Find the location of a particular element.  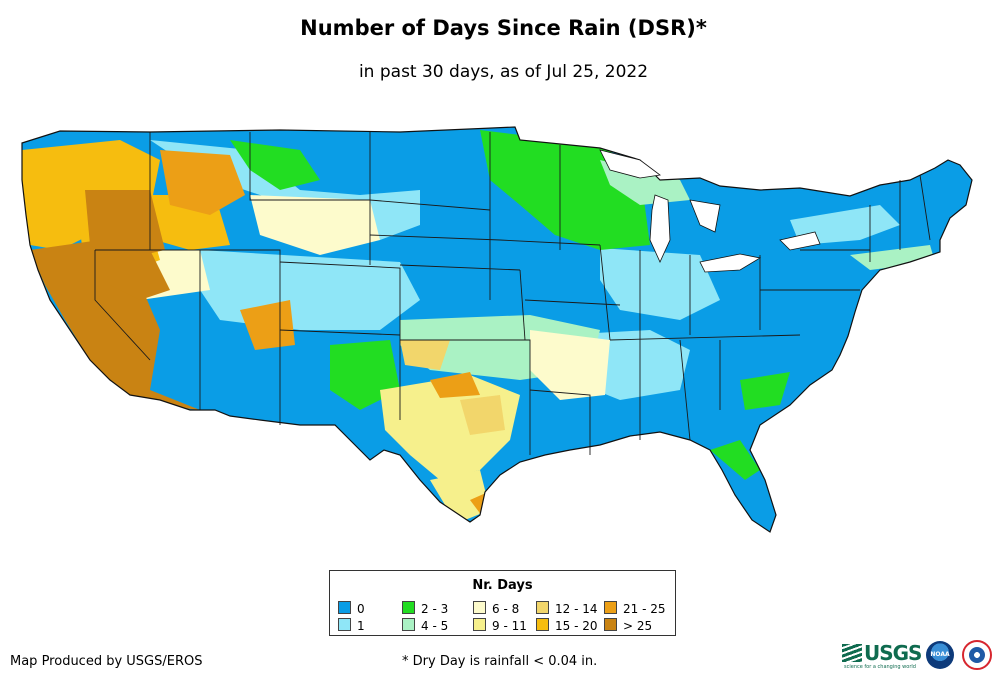

legend-item: > 25 is located at coordinates (628, 625).